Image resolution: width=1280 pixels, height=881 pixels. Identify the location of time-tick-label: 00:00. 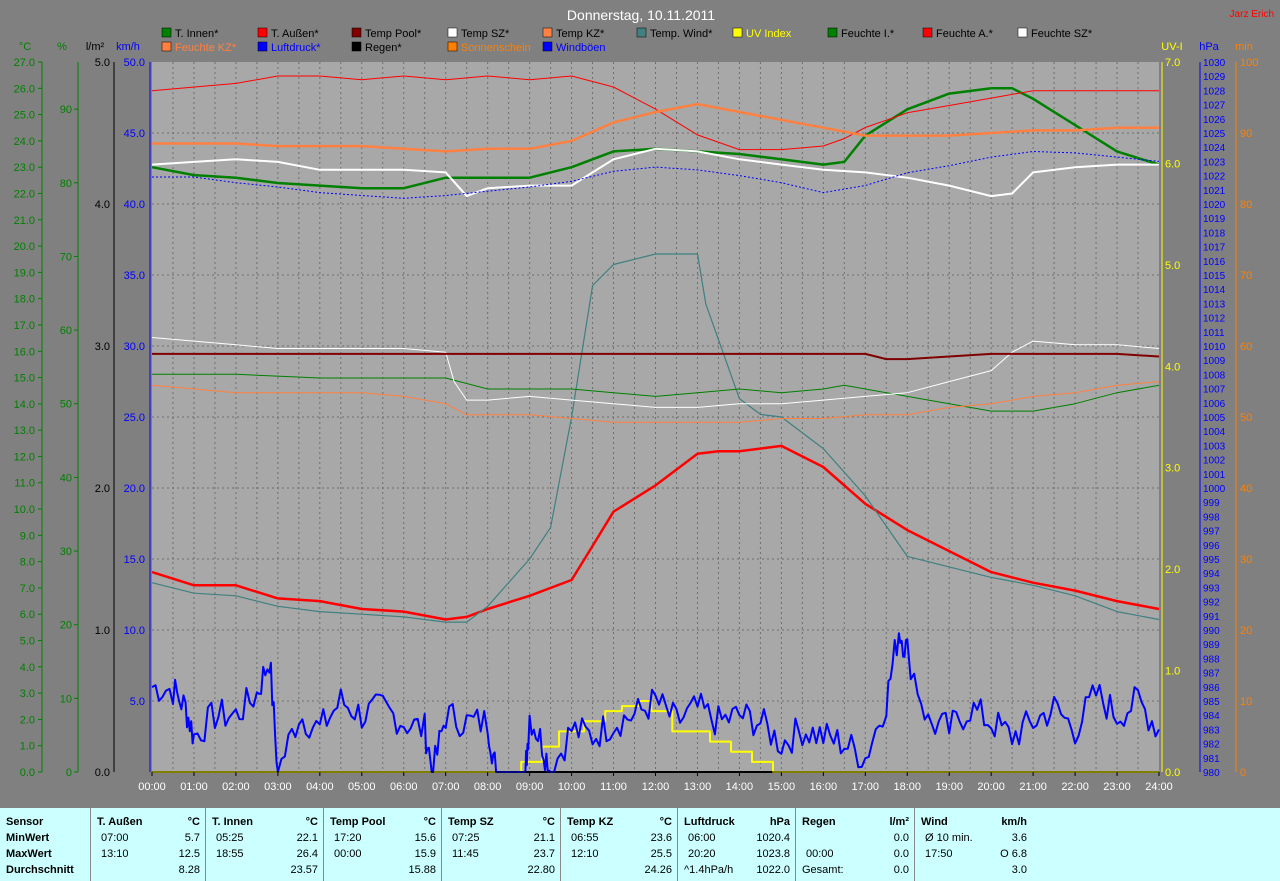
(152, 787).